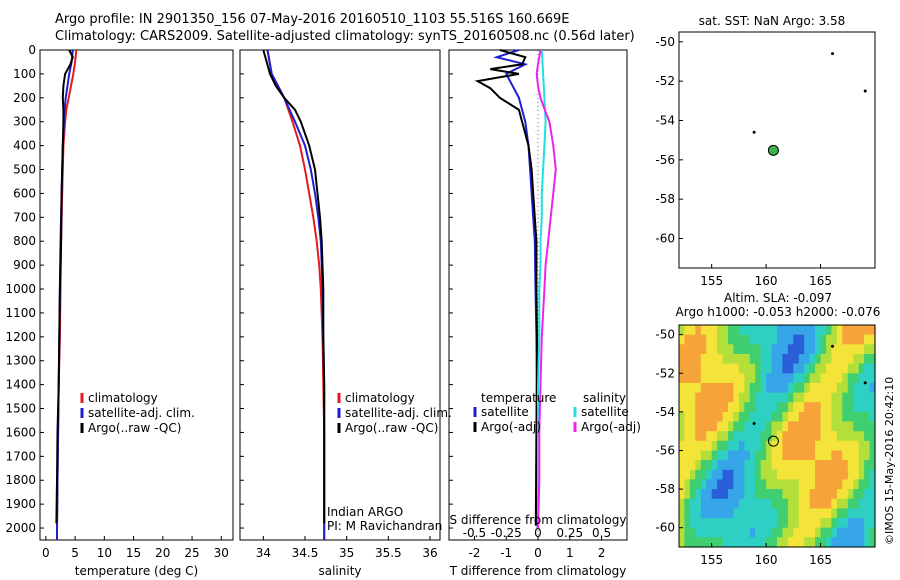  Describe the element at coordinates (538, 533) in the screenshot. I see `salinity-diff-tick-label: 0` at that location.